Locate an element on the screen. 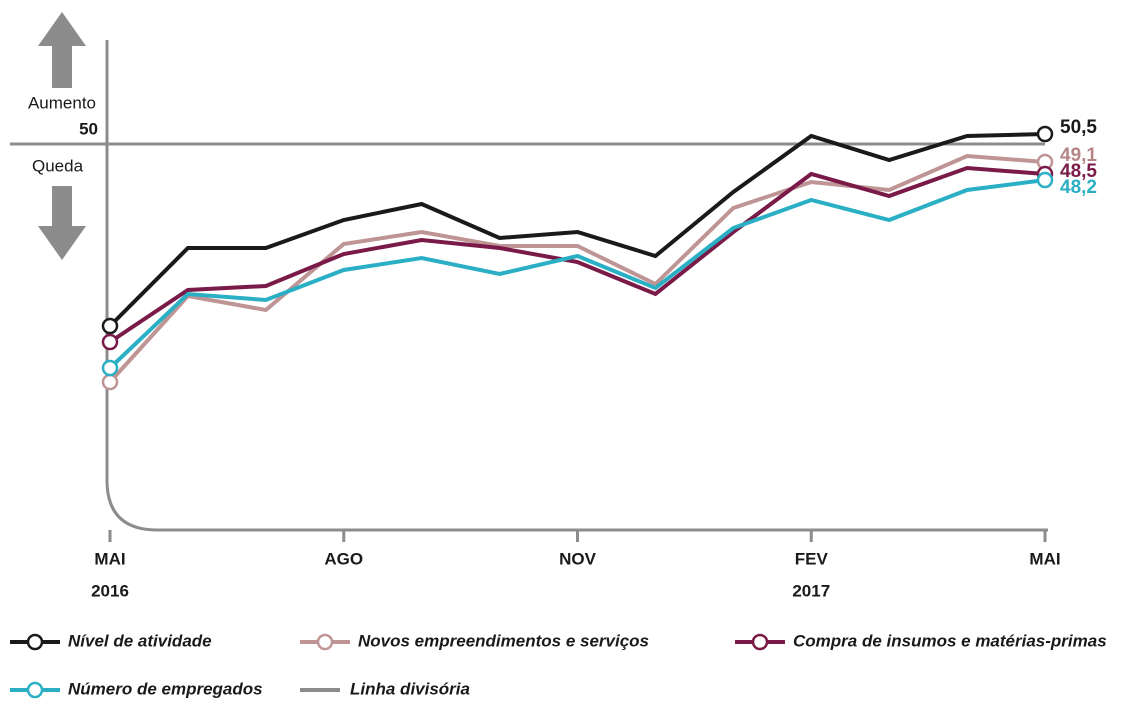 This screenshot has height=702, width=1130. end-label: 50,5 is located at coordinates (1078, 127).